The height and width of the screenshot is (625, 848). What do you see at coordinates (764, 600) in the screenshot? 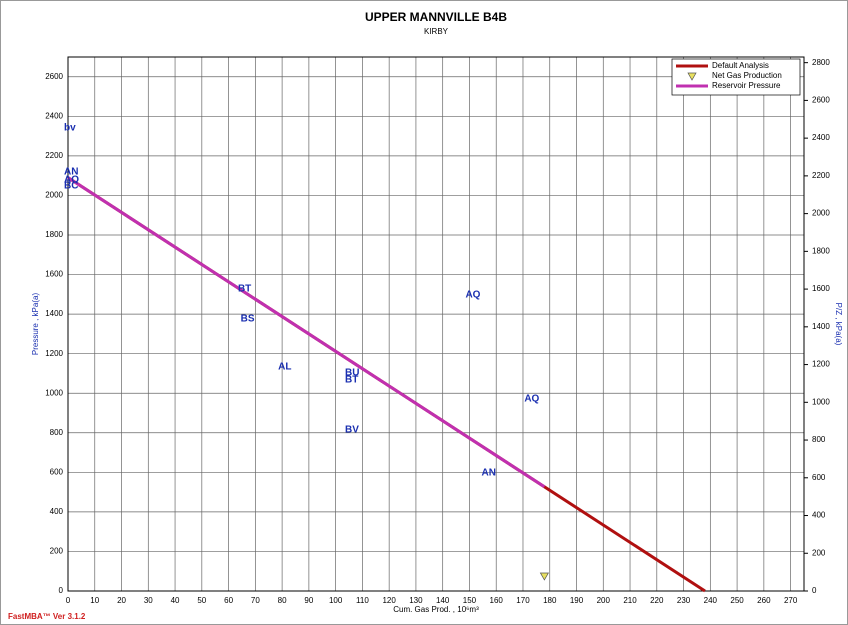
I see `x-tick-label: 260` at bounding box center [764, 600].